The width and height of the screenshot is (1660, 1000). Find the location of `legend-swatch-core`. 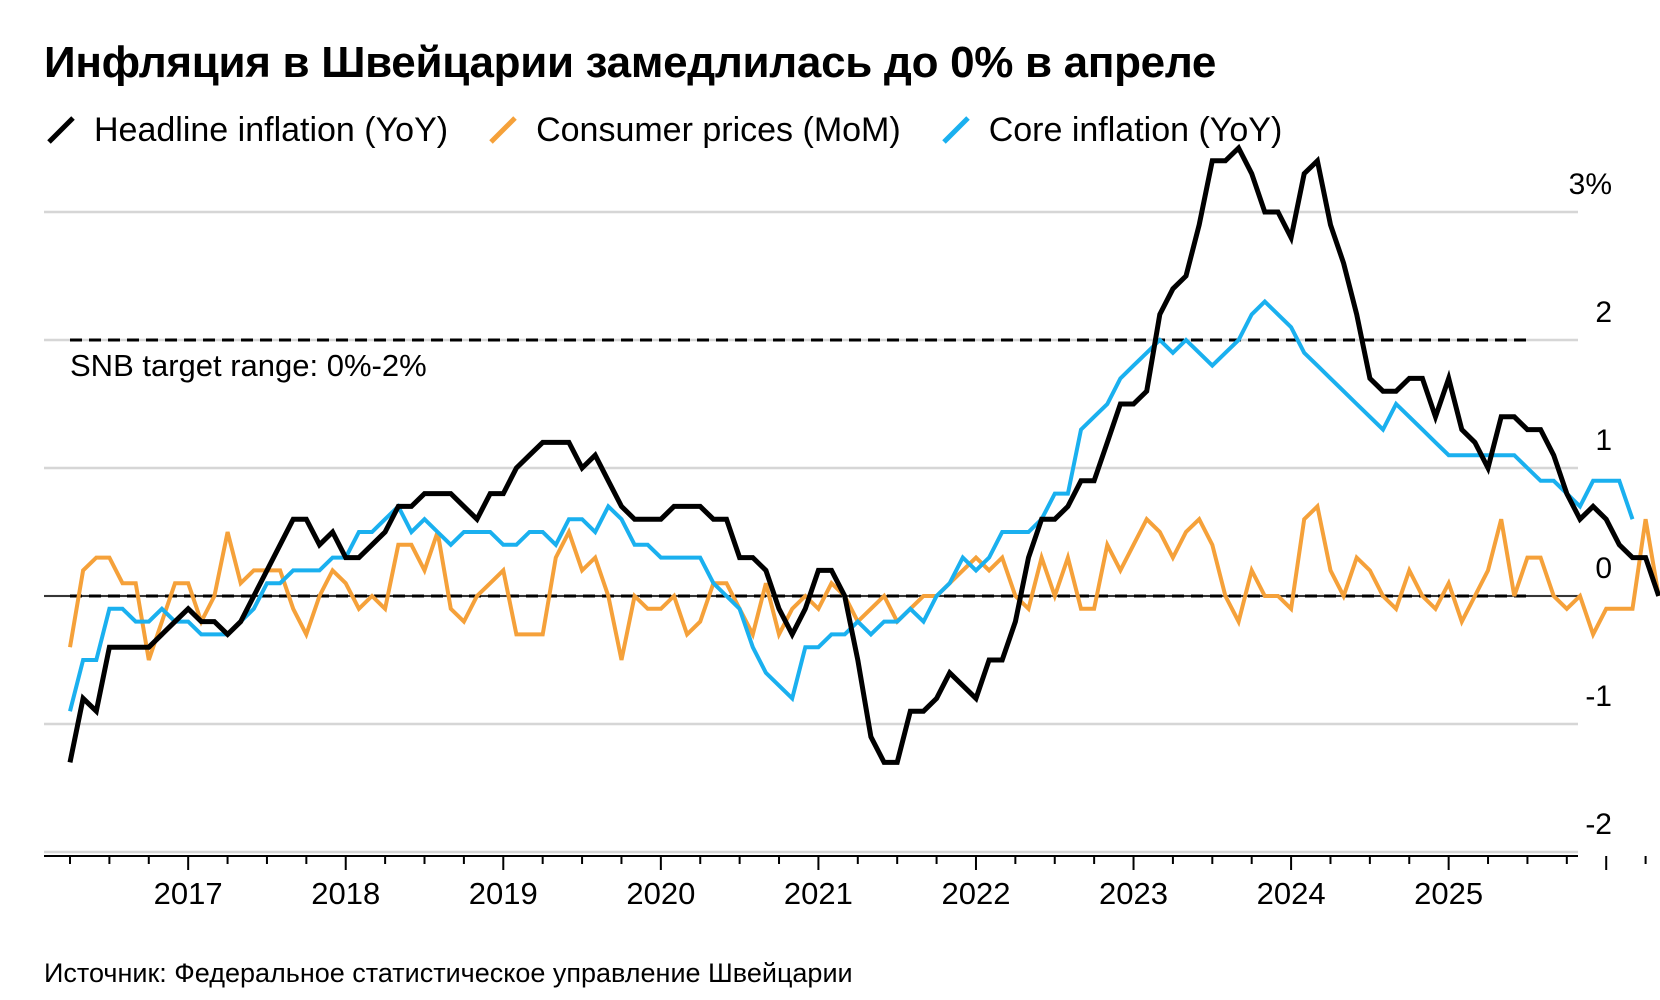

legend-swatch-core is located at coordinates (956, 130).